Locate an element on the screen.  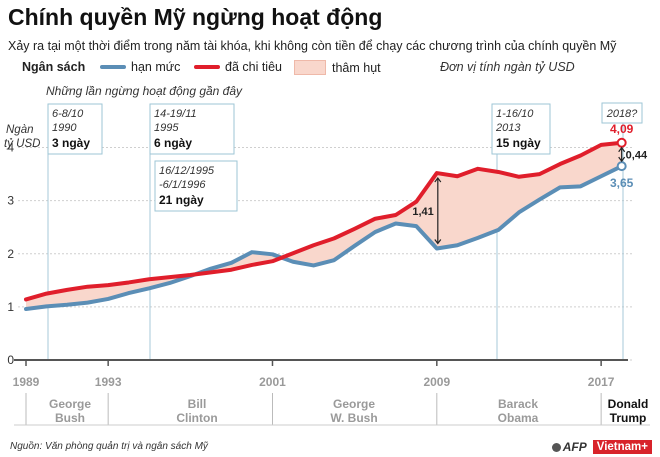
afp-logo: AFP is located at coordinates (569, 447).